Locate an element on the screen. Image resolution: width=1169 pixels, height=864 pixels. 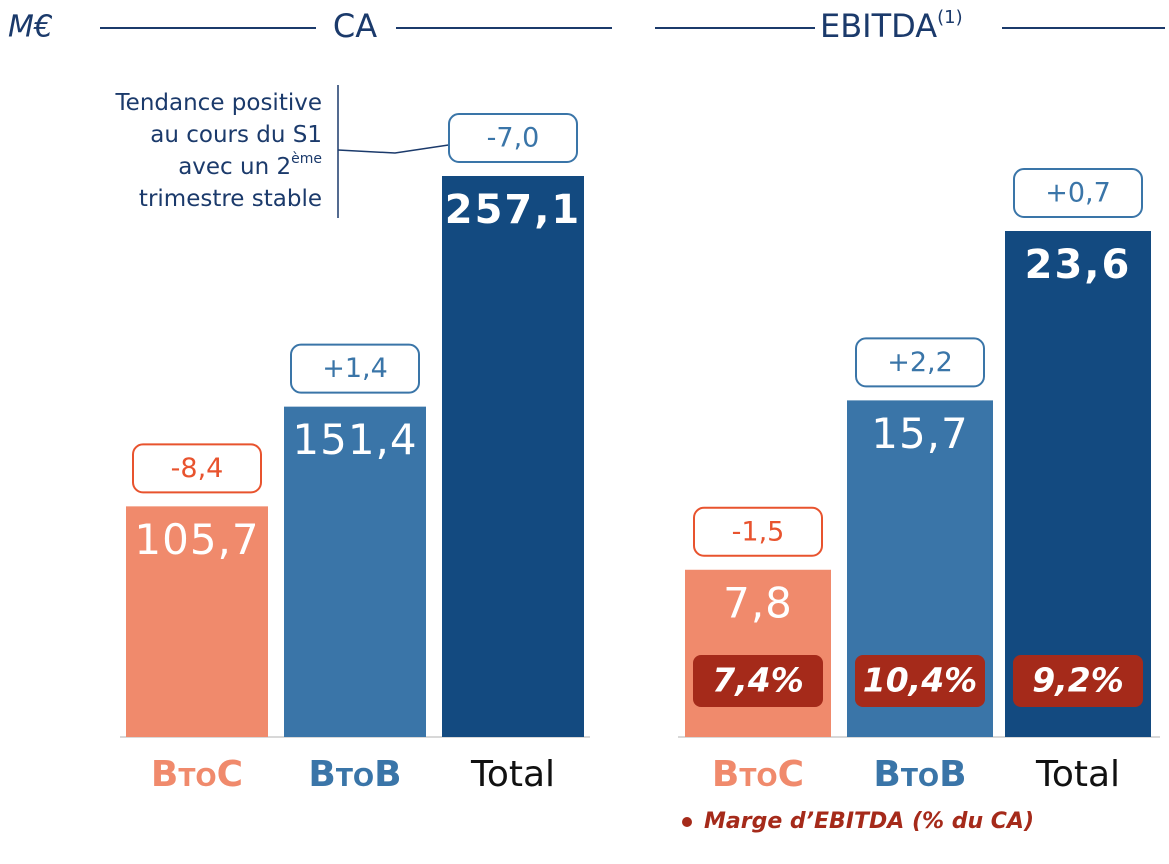
value-label: 257,1 is located at coordinates (513, 210).